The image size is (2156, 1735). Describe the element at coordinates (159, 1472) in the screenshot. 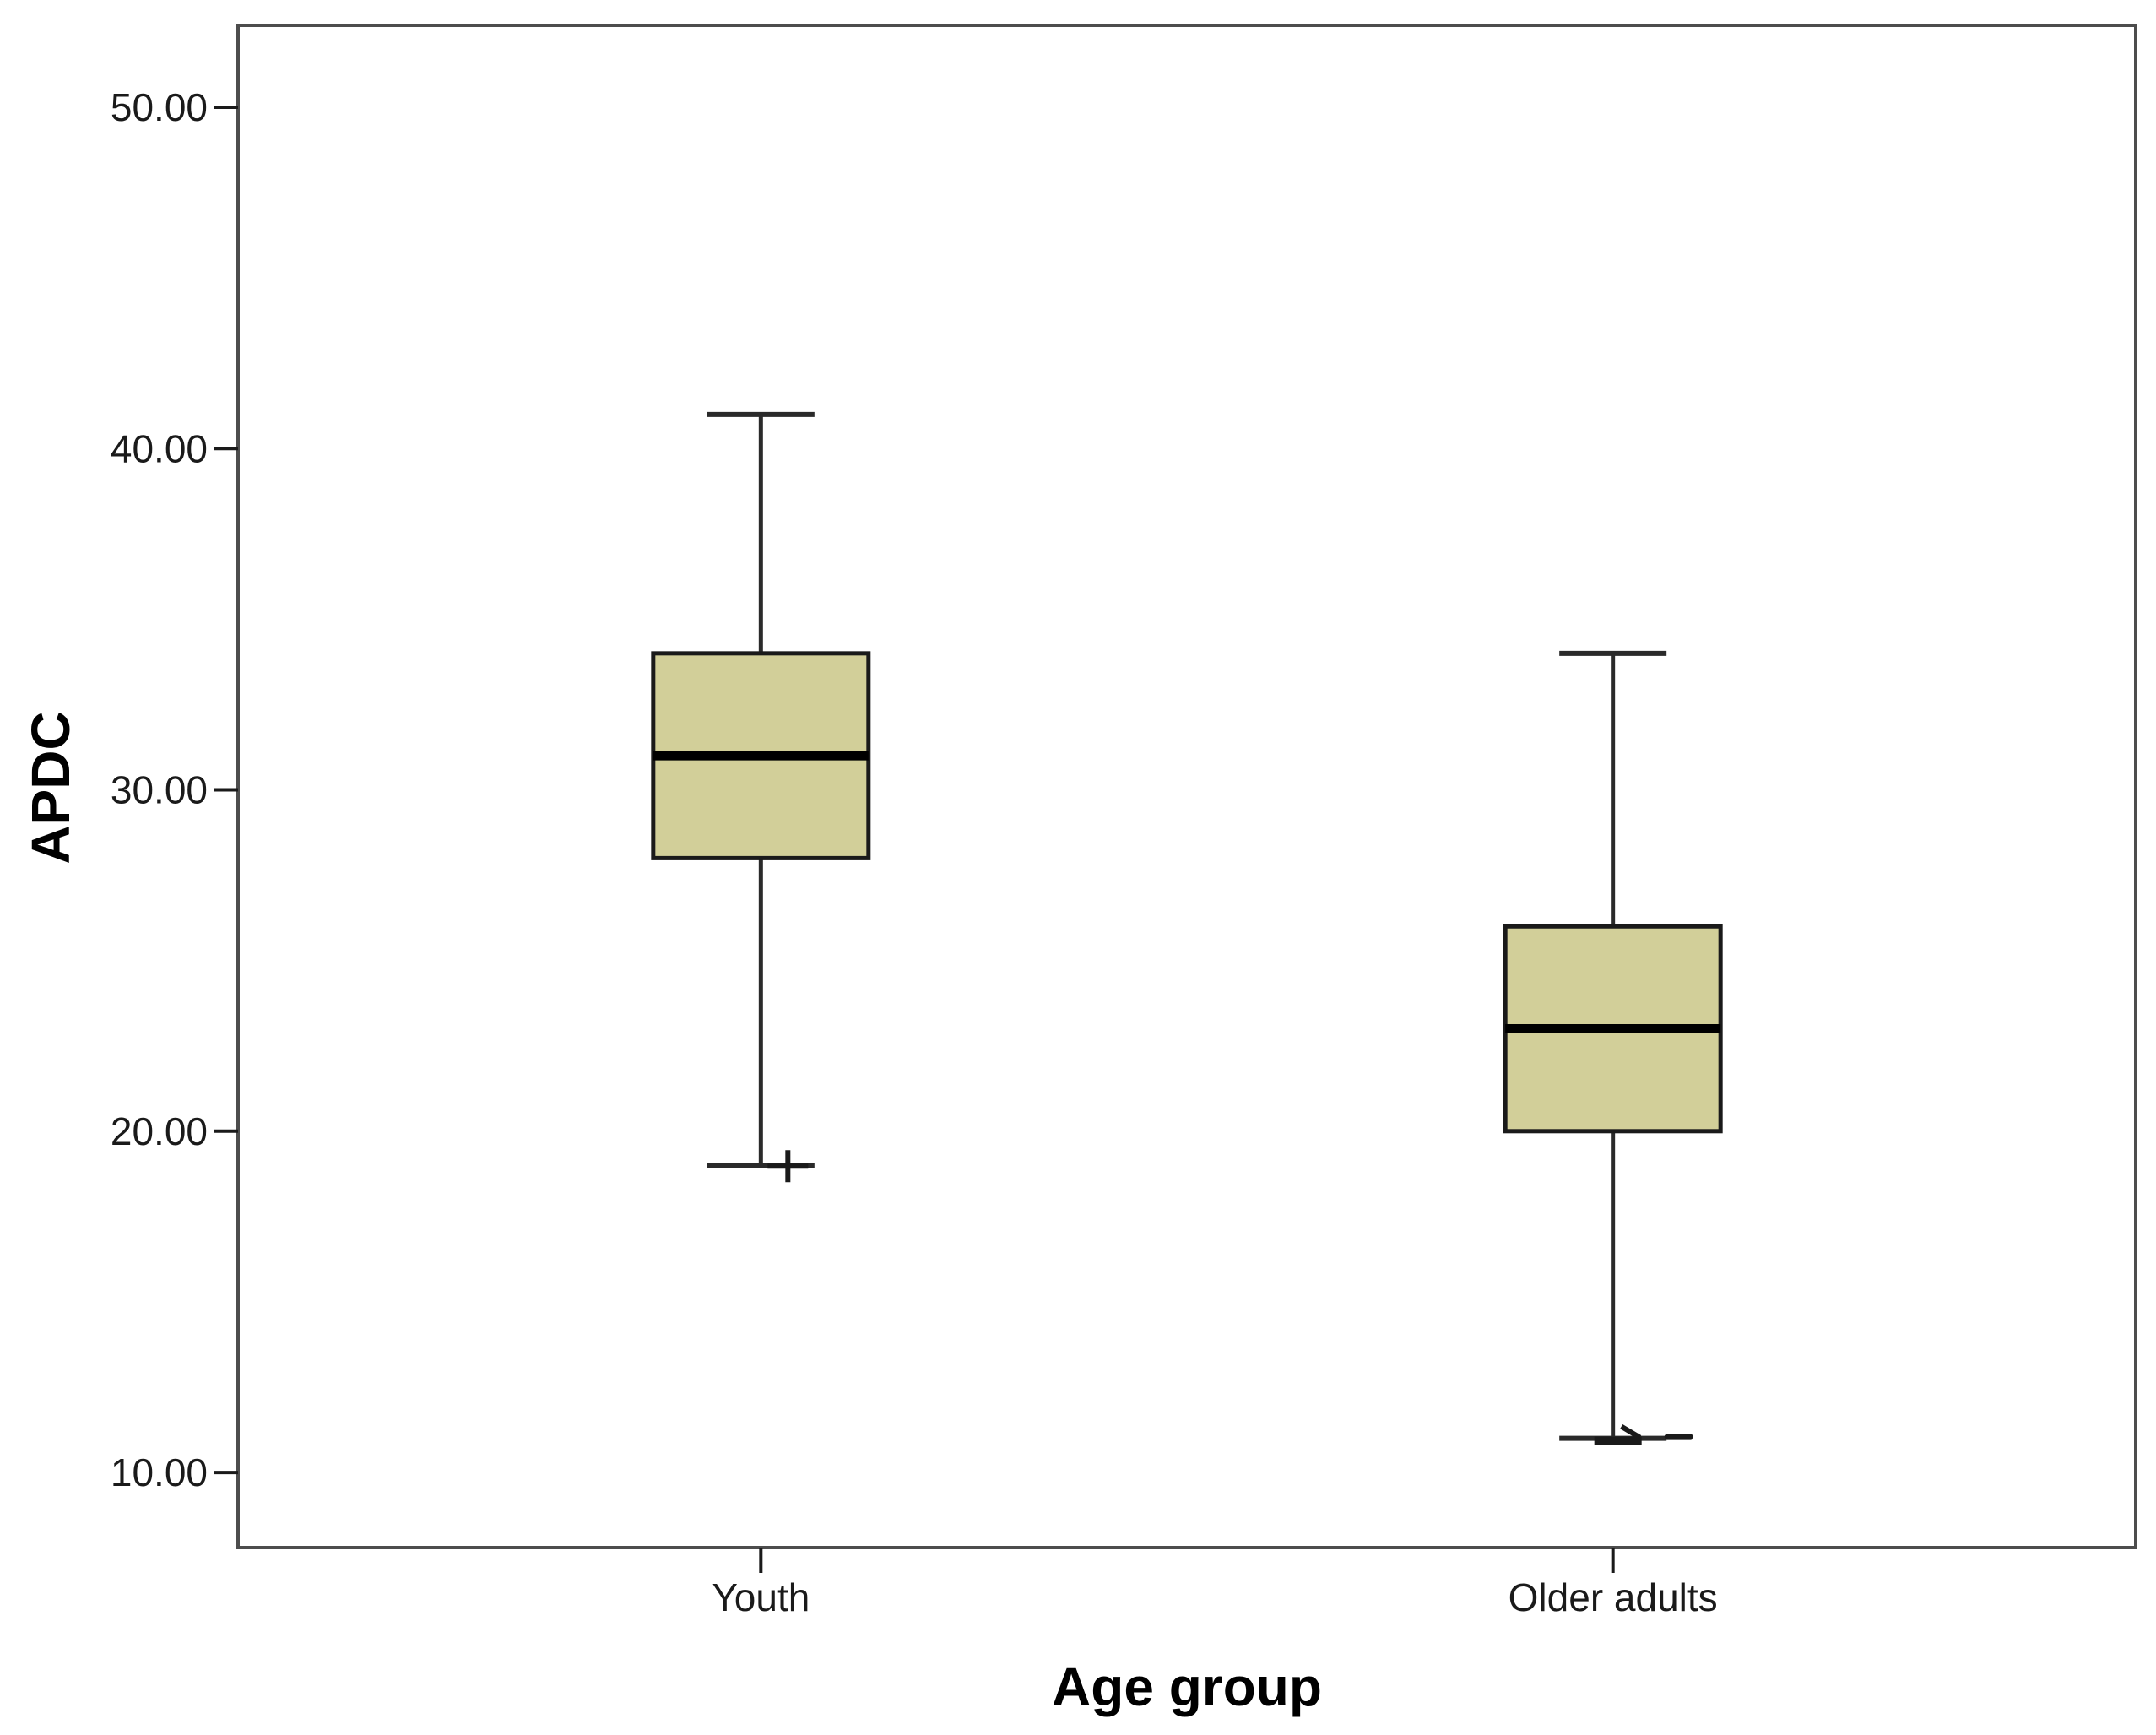

I see `y-tick-label: 10.00` at that location.